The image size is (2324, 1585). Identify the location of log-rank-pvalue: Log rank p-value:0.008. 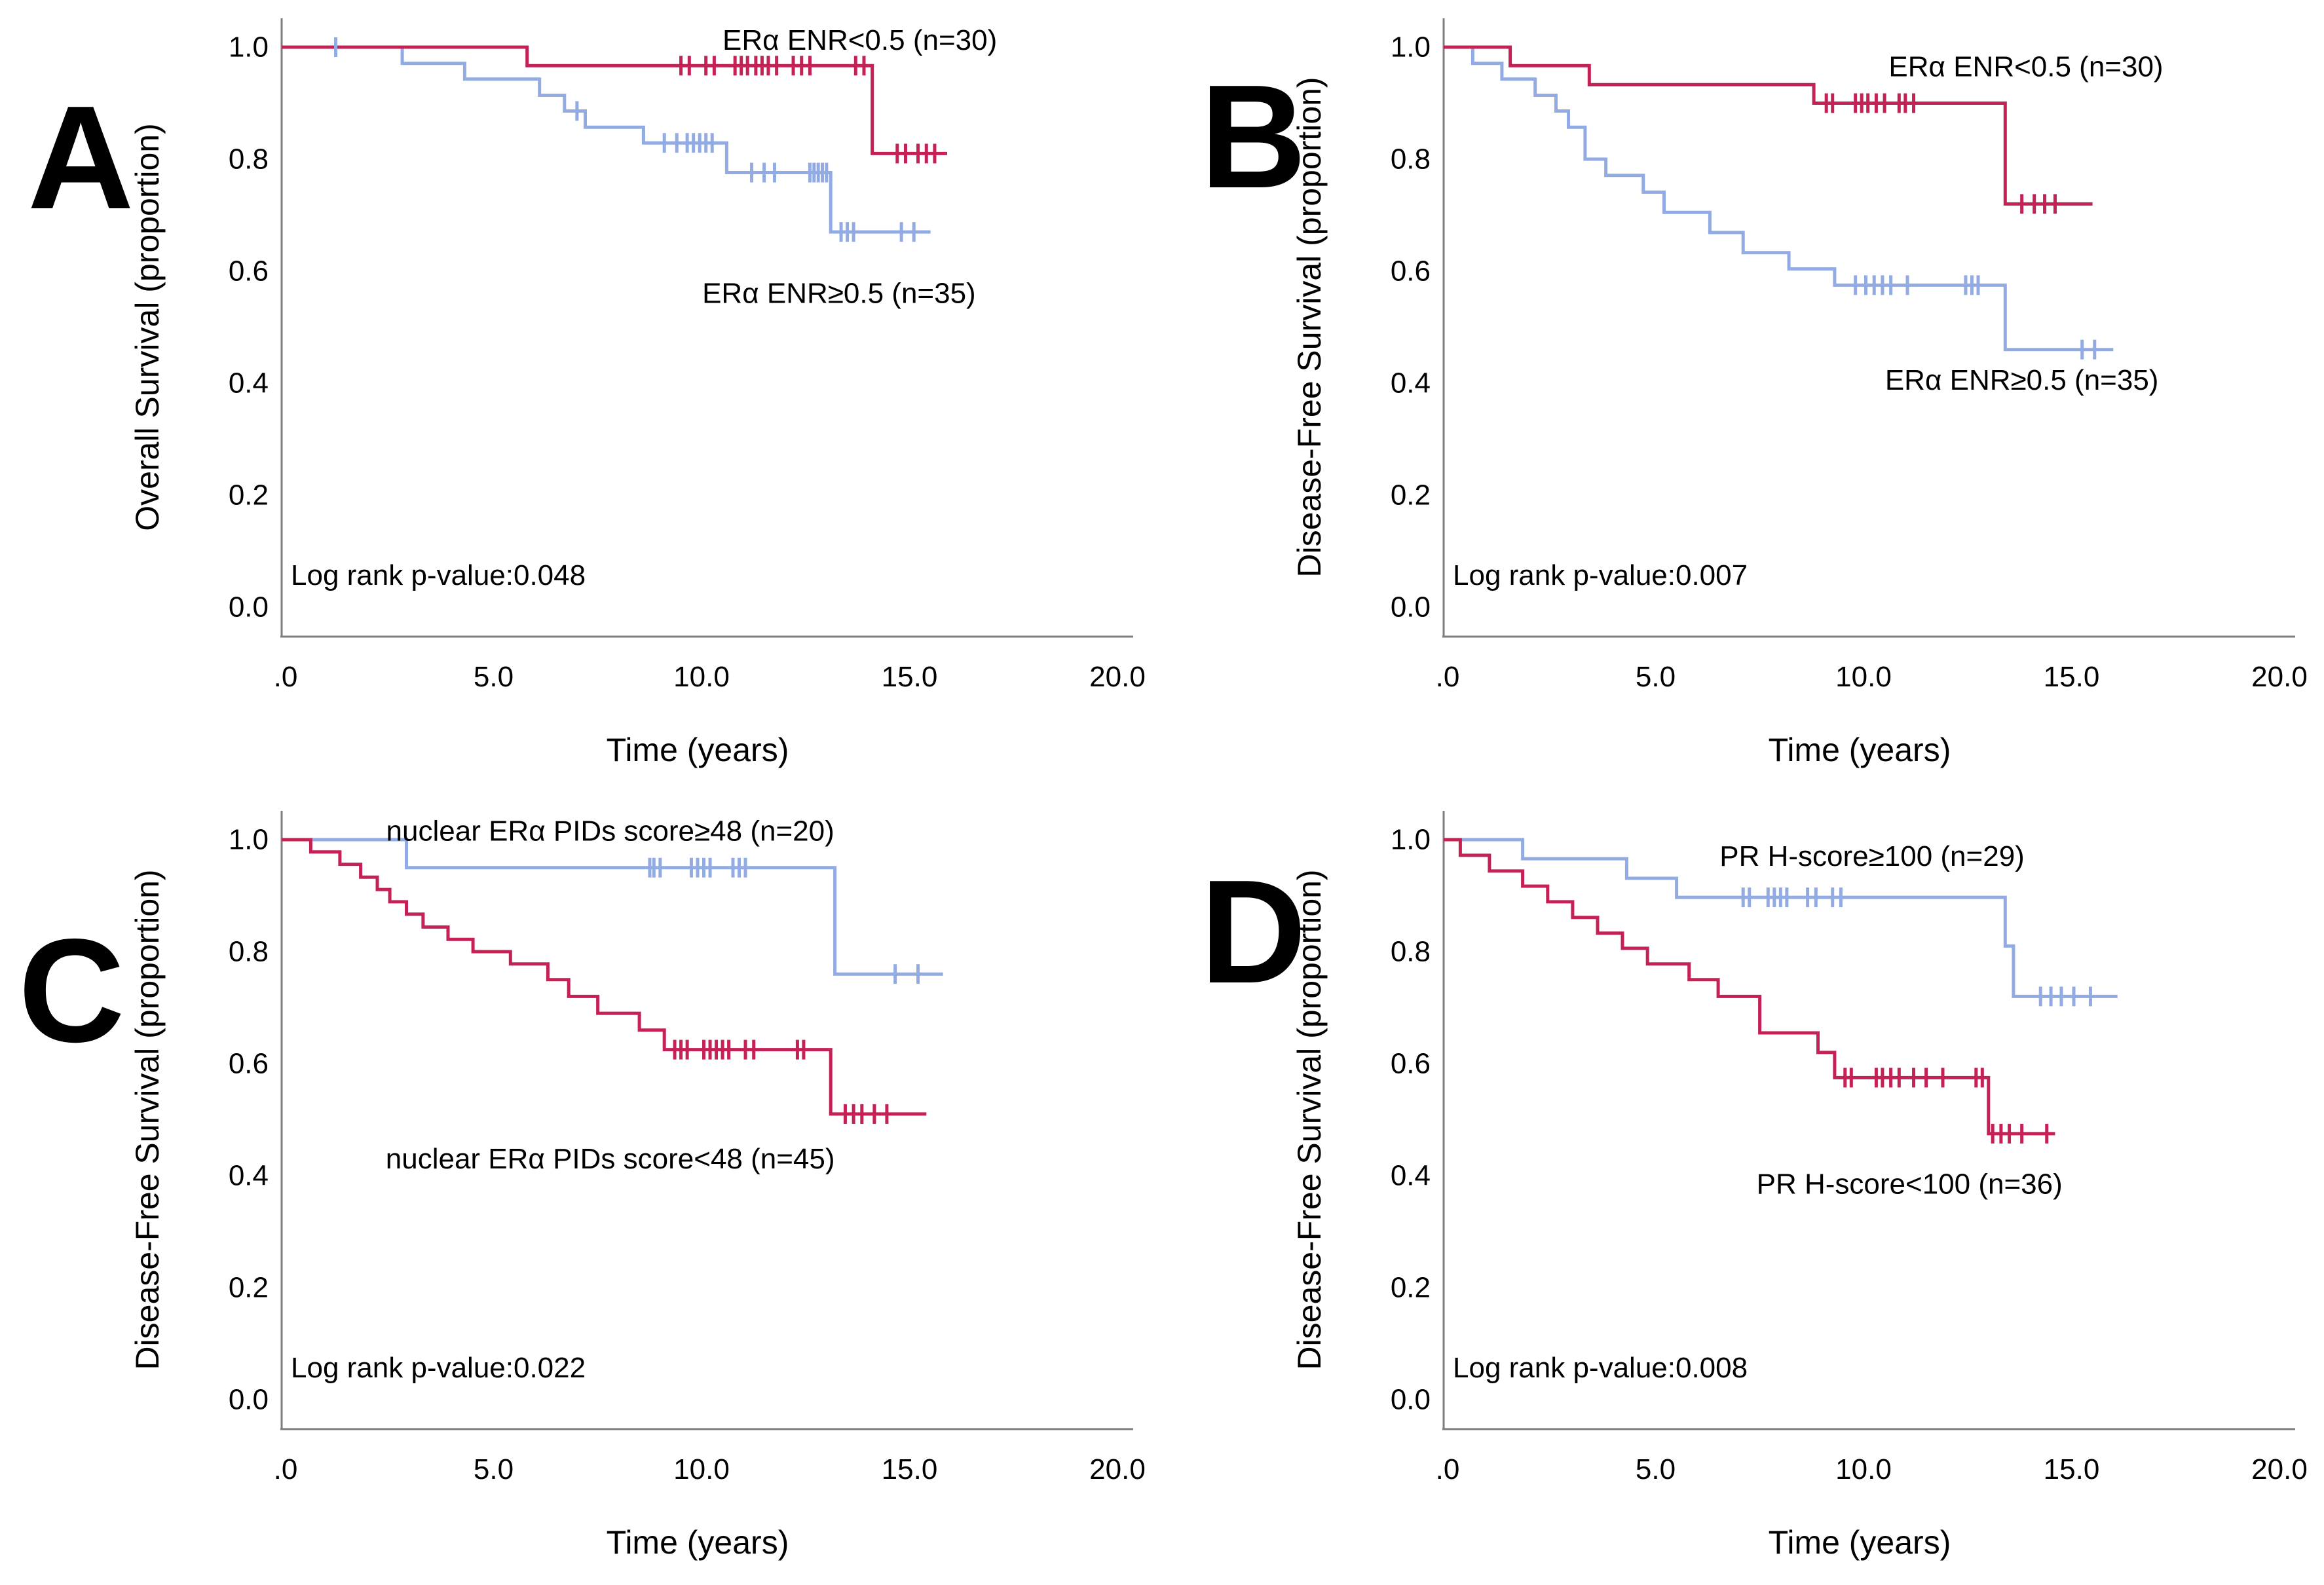
(1600, 1368).